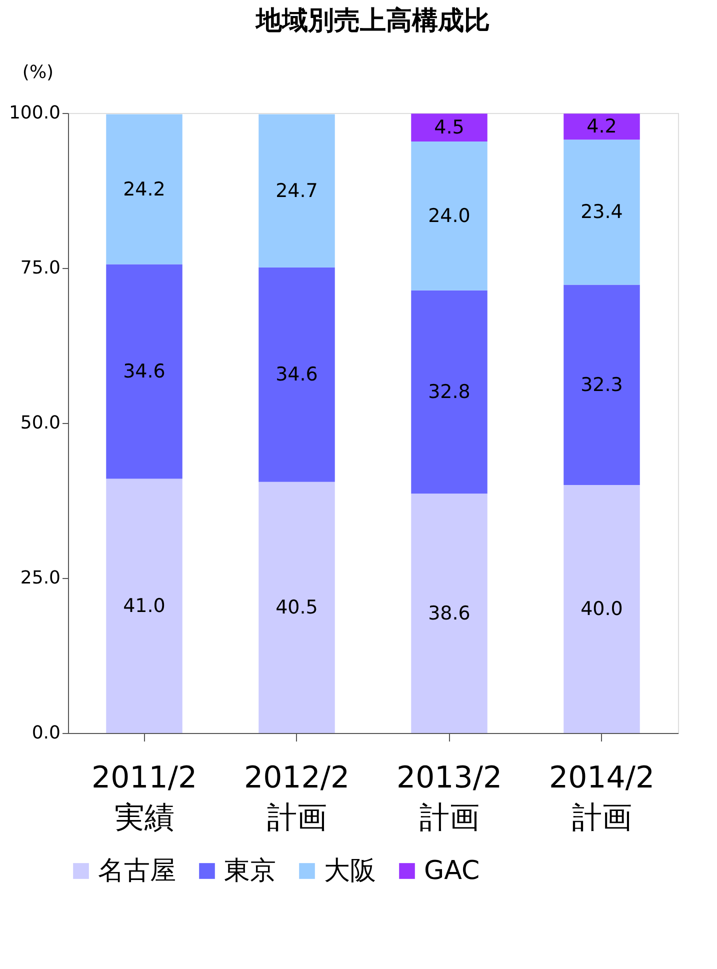 This screenshot has height=969, width=717. I want to click on data-label: 23.4, so click(601, 212).